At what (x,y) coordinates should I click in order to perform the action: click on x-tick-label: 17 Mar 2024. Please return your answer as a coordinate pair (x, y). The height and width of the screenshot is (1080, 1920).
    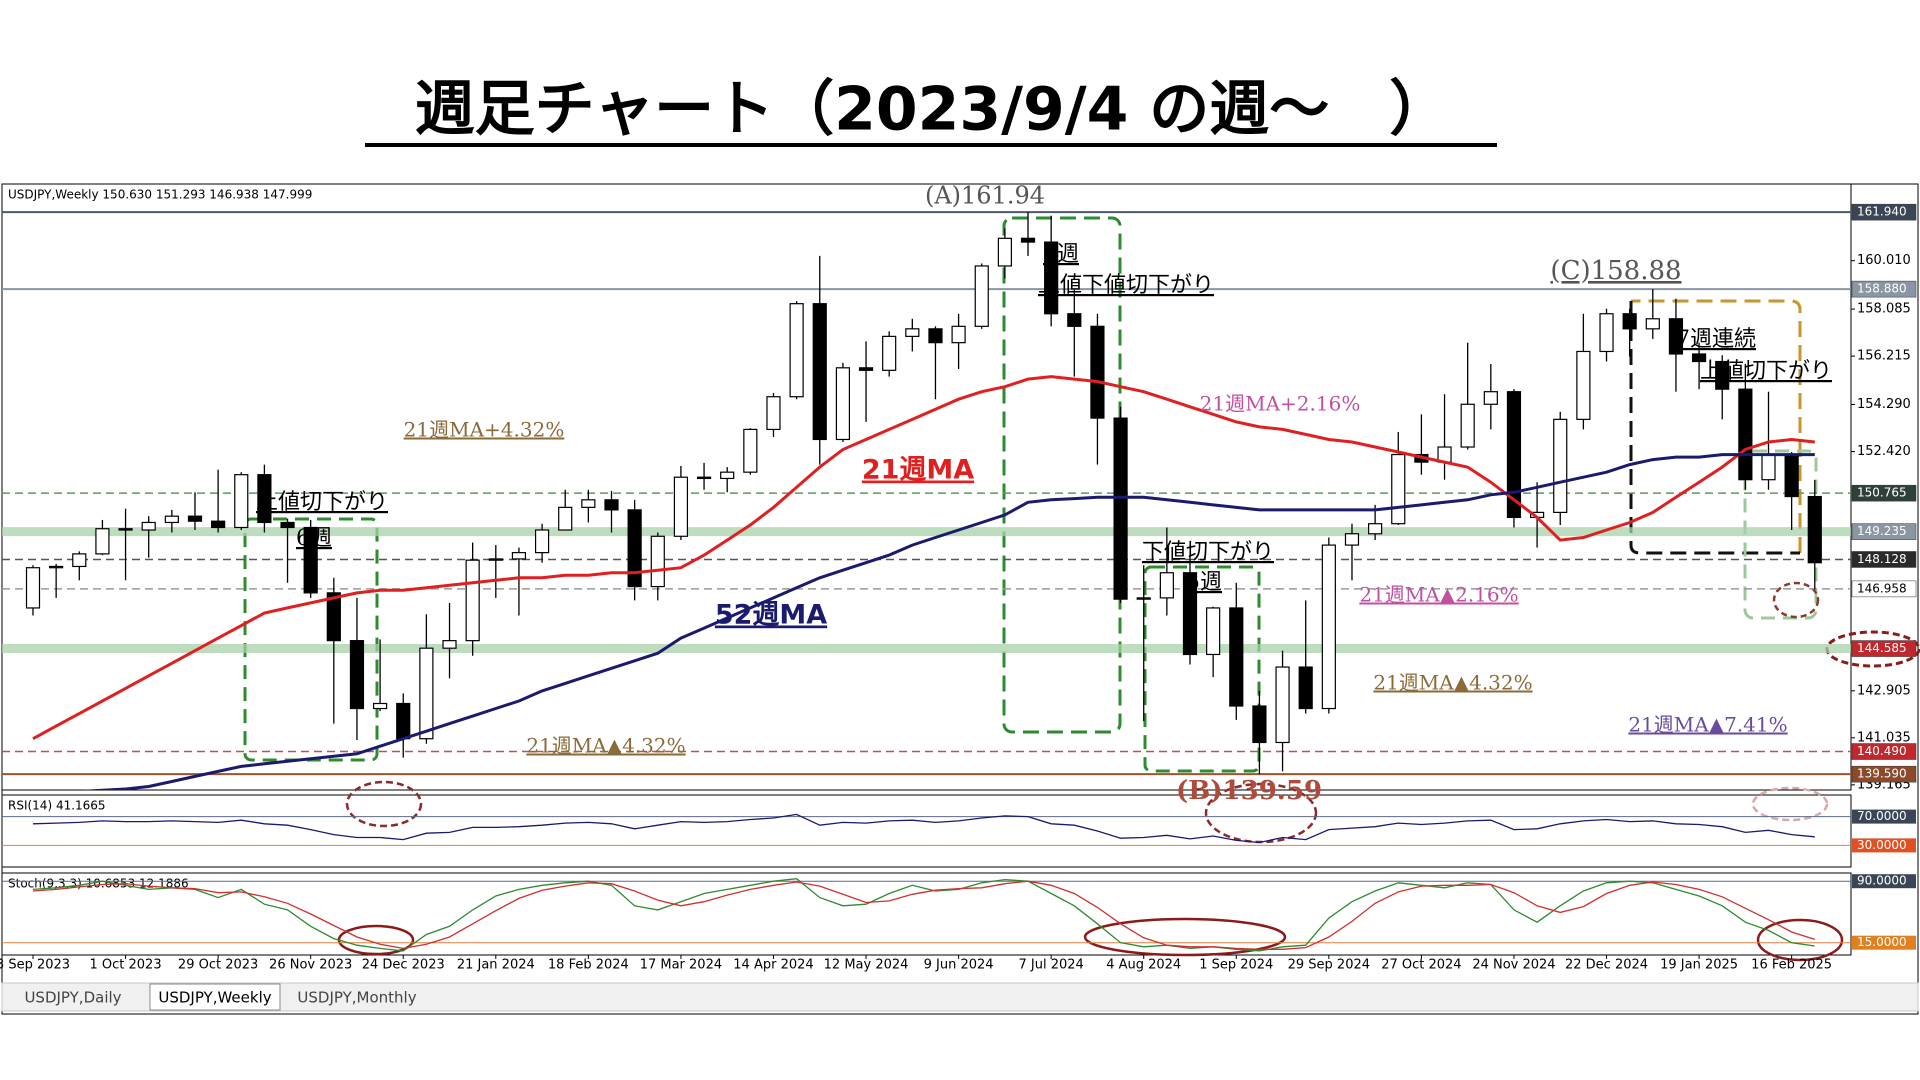
    Looking at the image, I should click on (681, 965).